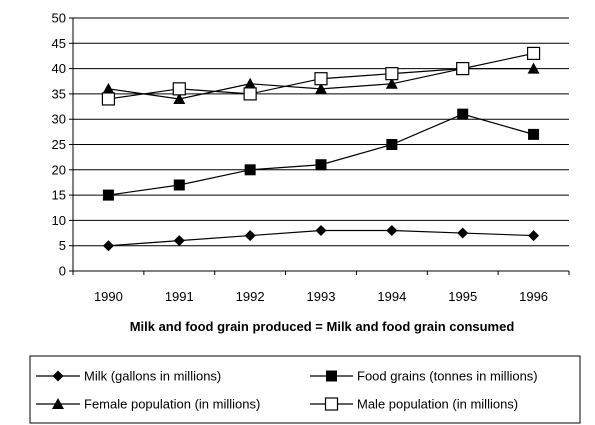 Image resolution: width=595 pixels, height=425 pixels. Describe the element at coordinates (437, 404) in the screenshot. I see `legend-label: Male population (in millions)` at that location.